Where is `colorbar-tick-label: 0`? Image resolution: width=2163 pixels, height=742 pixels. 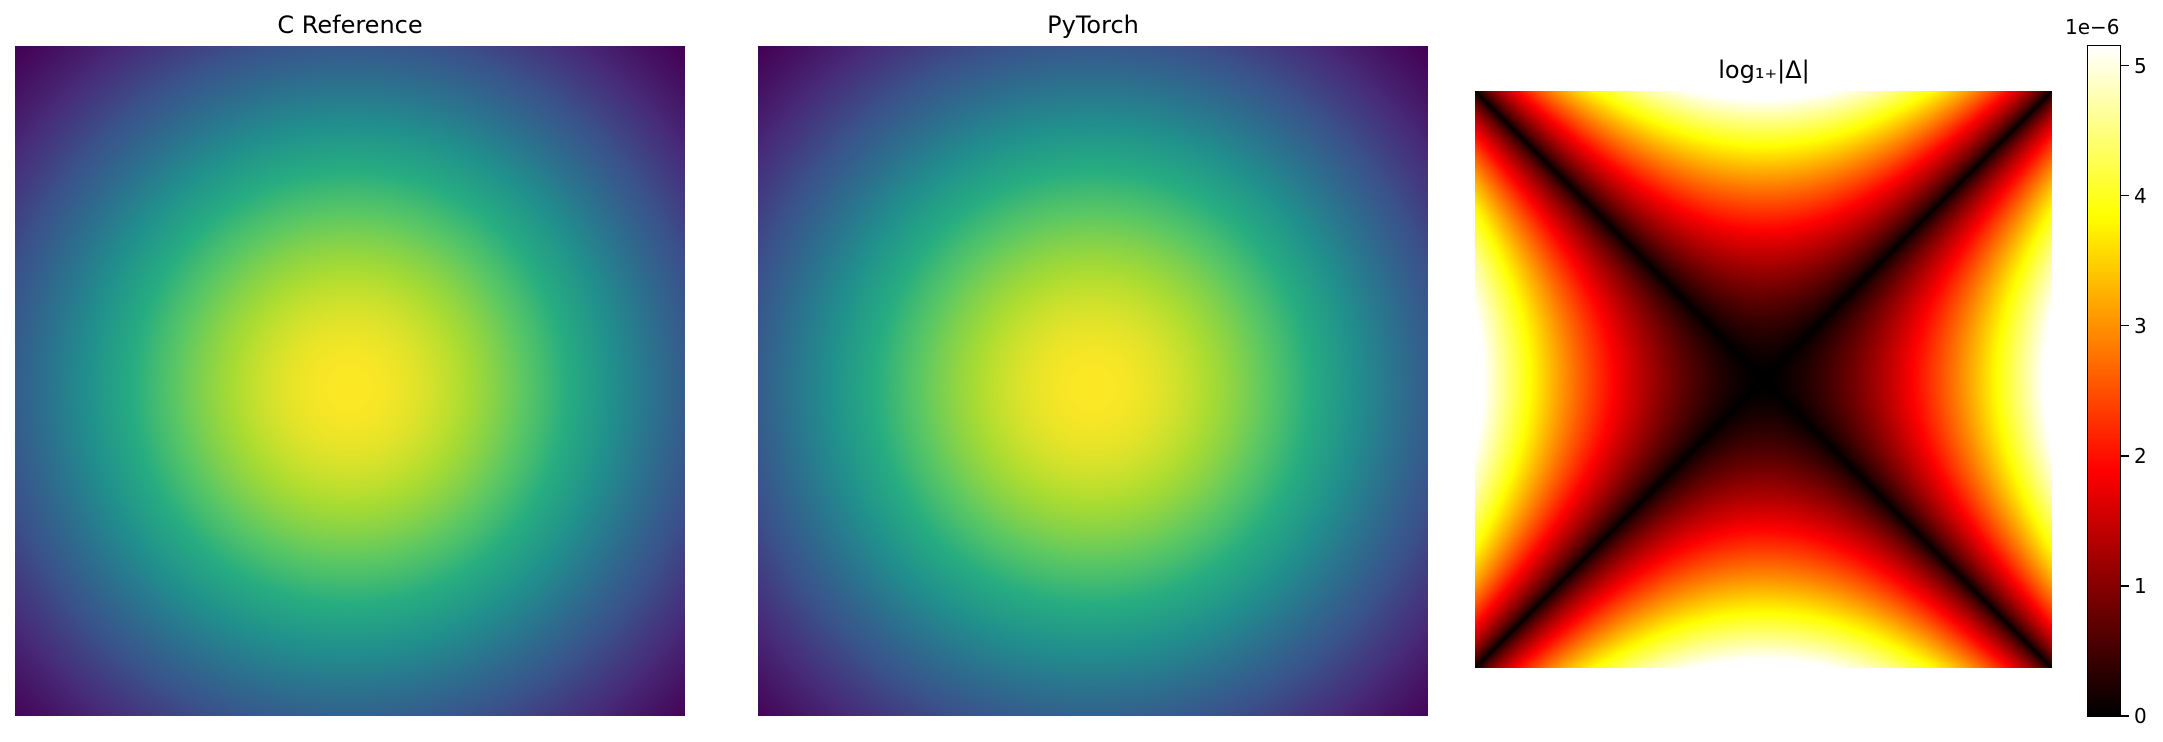 colorbar-tick-label: 0 is located at coordinates (2140, 716).